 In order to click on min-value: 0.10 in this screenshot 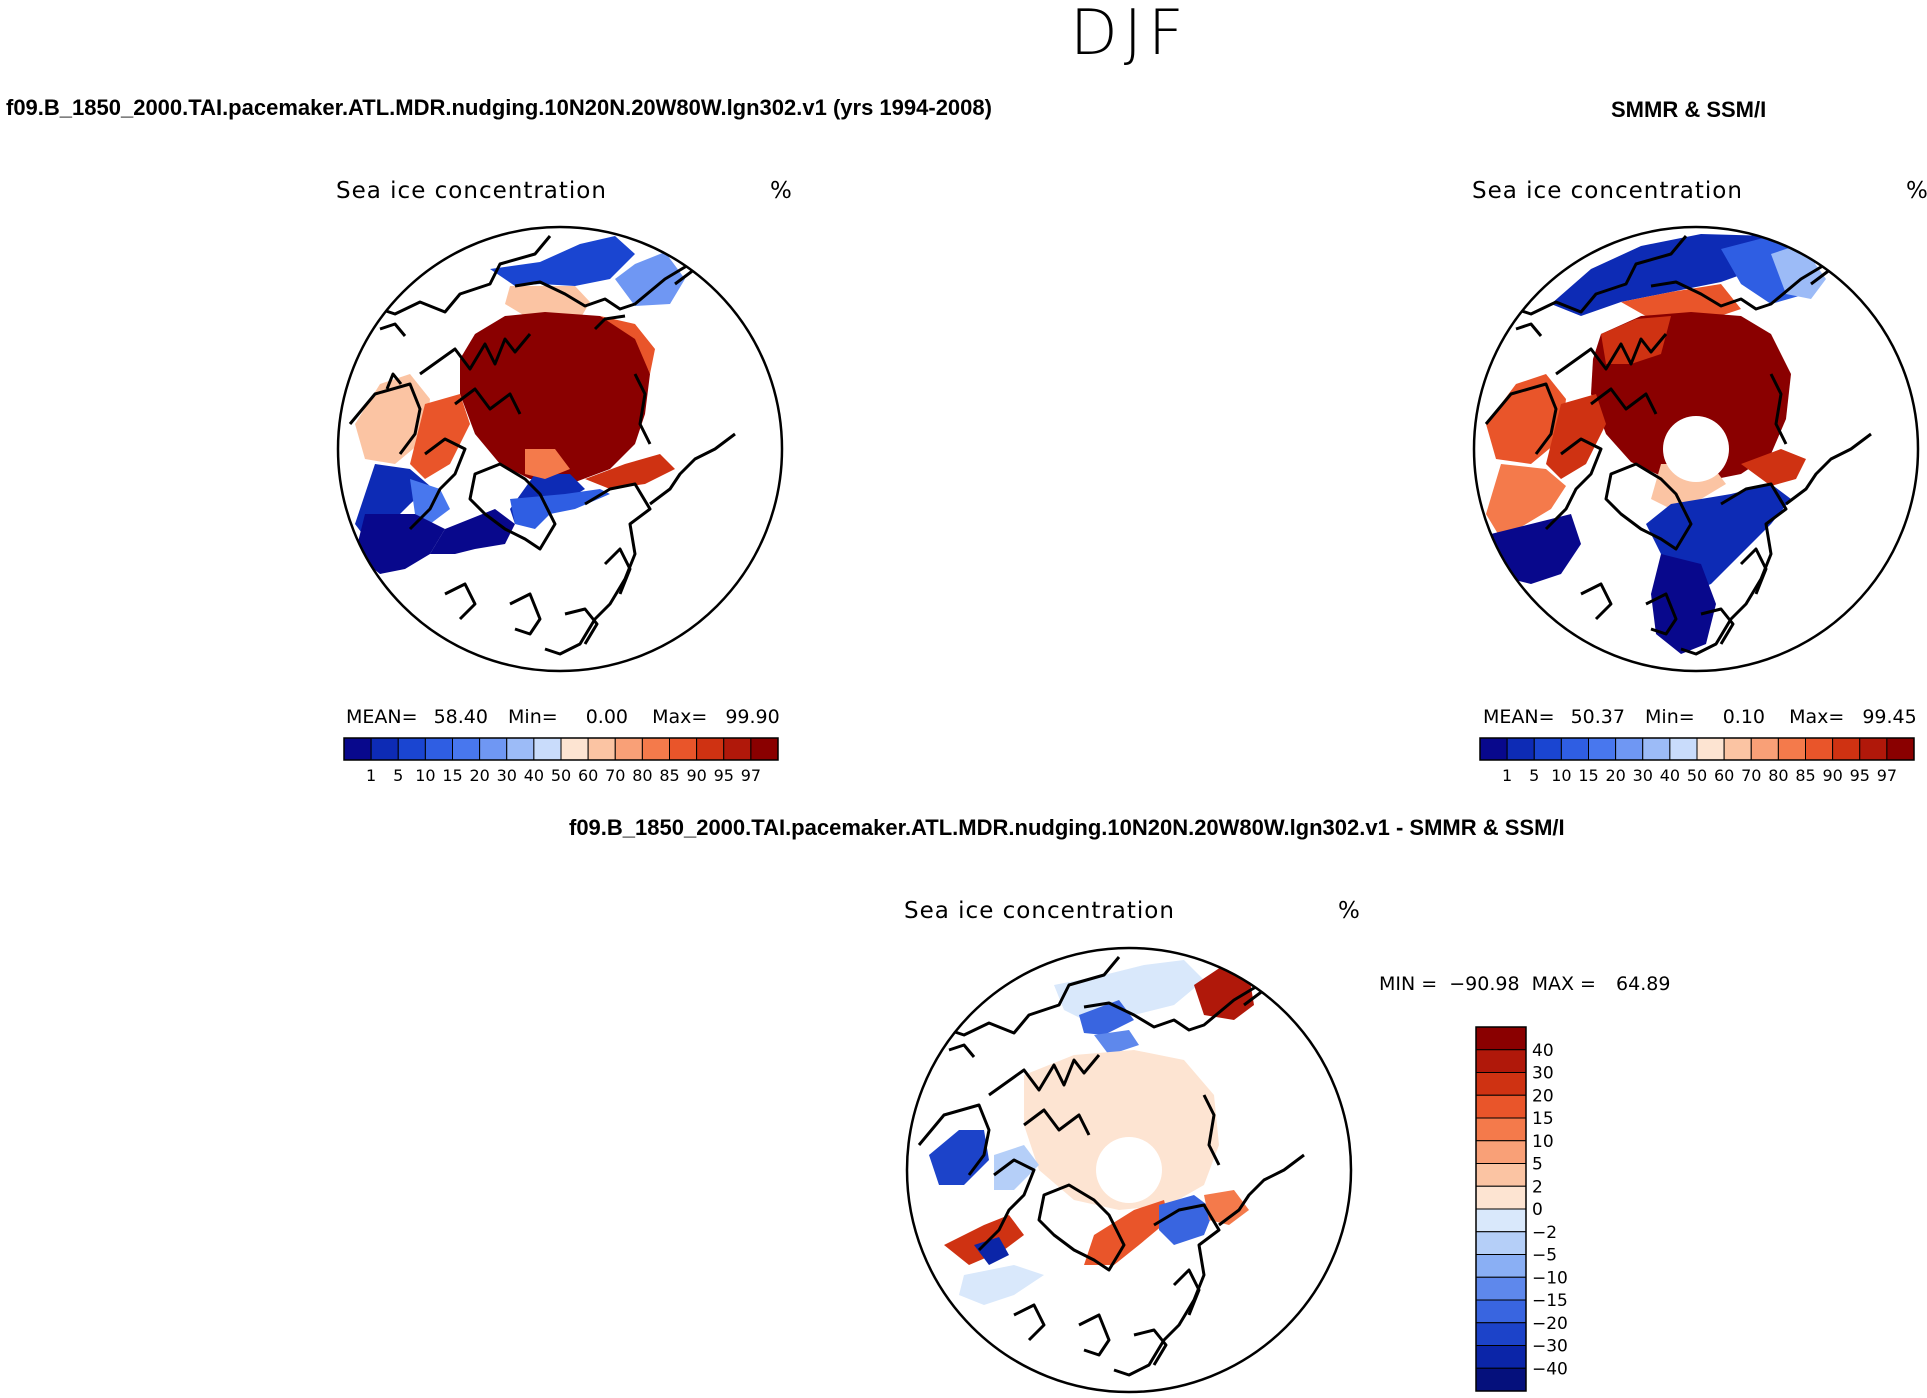, I will do `click(1744, 717)`.